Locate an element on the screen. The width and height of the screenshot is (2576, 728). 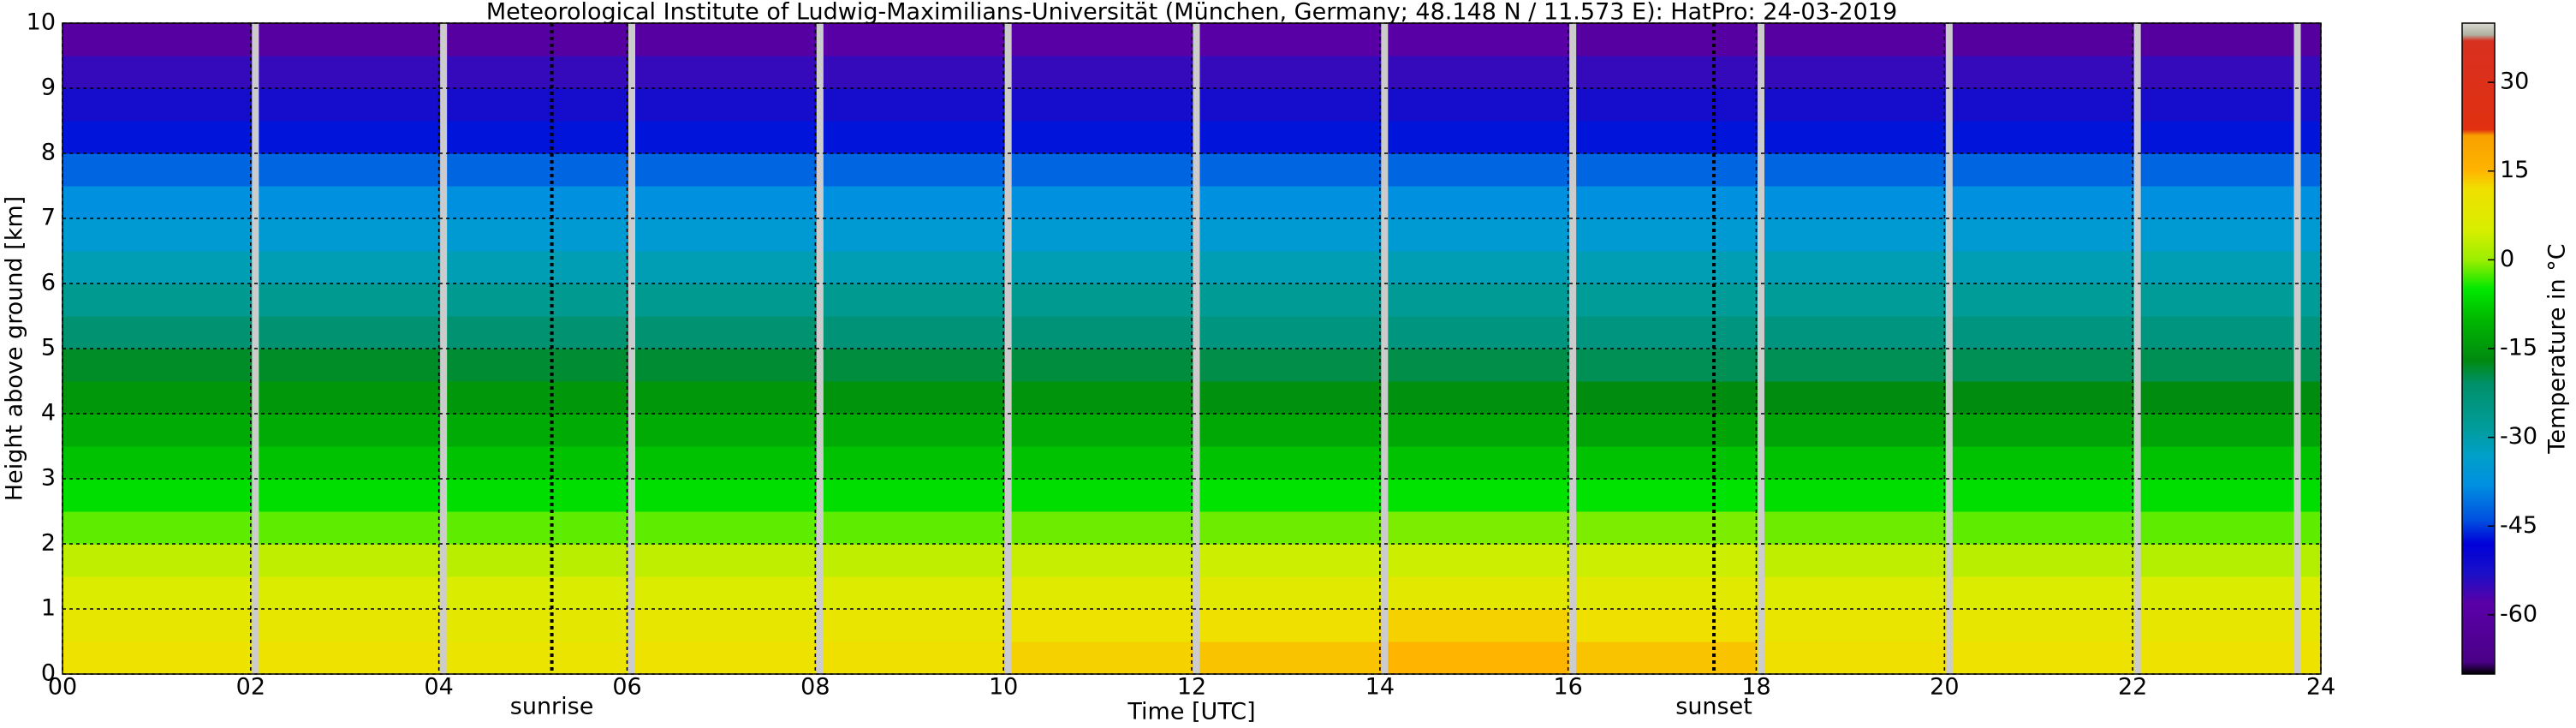
y-tick-label: 7 is located at coordinates (48, 218).